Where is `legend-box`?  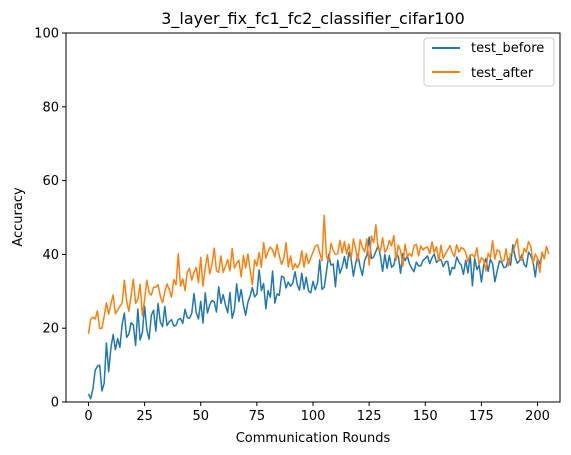
legend-box is located at coordinates (489, 62).